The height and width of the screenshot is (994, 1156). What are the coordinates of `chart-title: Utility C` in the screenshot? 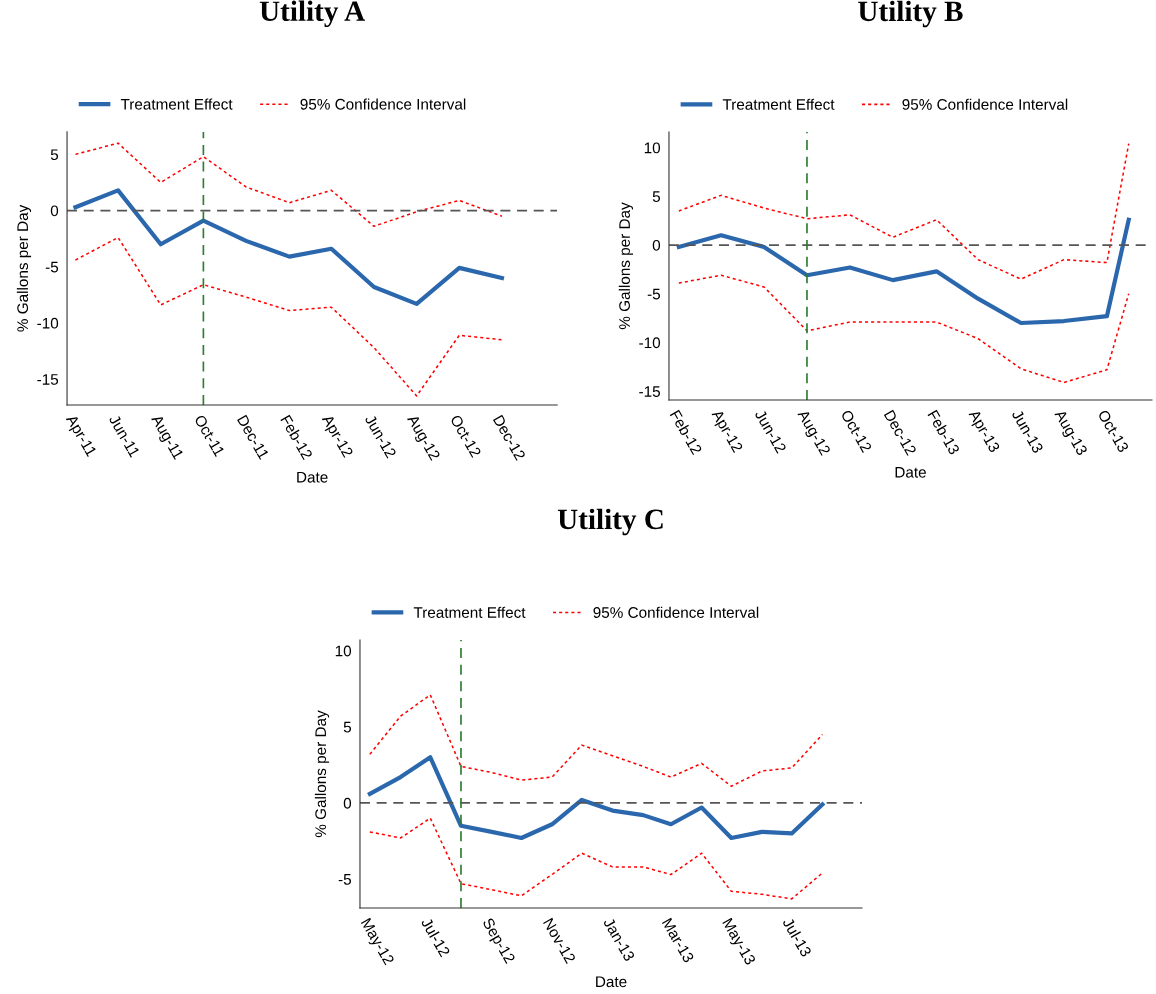 It's located at (610, 522).